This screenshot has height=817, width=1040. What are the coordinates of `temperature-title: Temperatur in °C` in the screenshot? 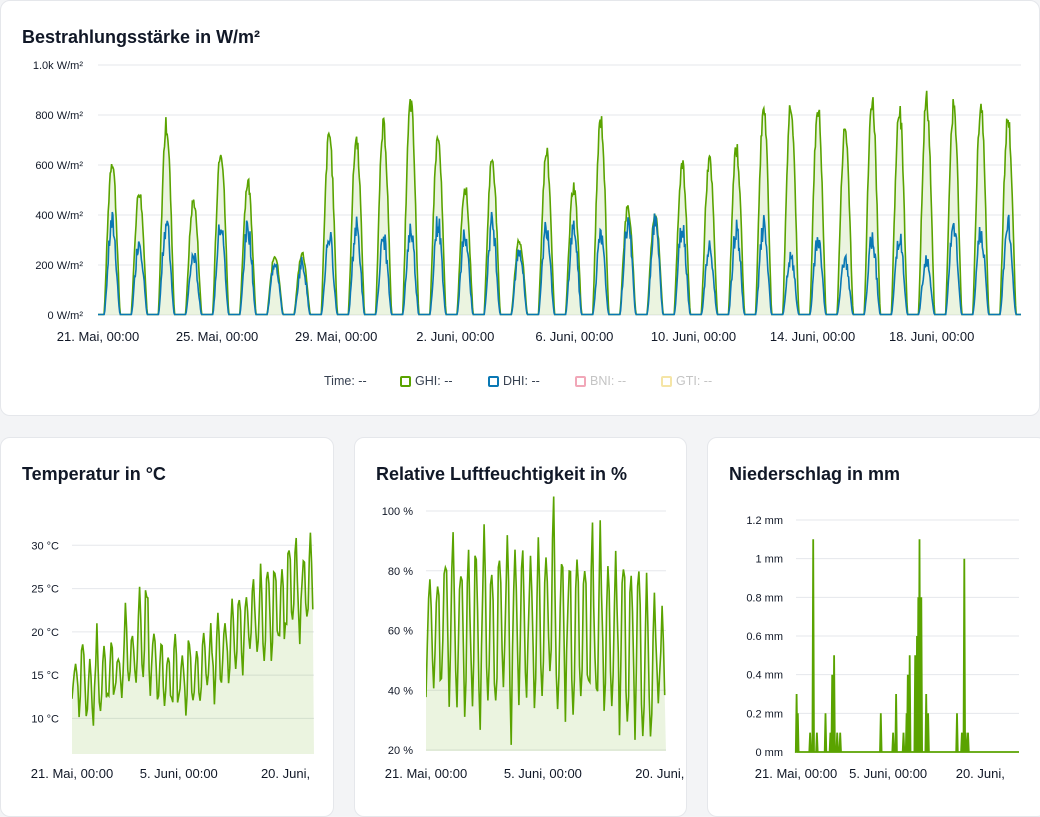 It's located at (94, 474).